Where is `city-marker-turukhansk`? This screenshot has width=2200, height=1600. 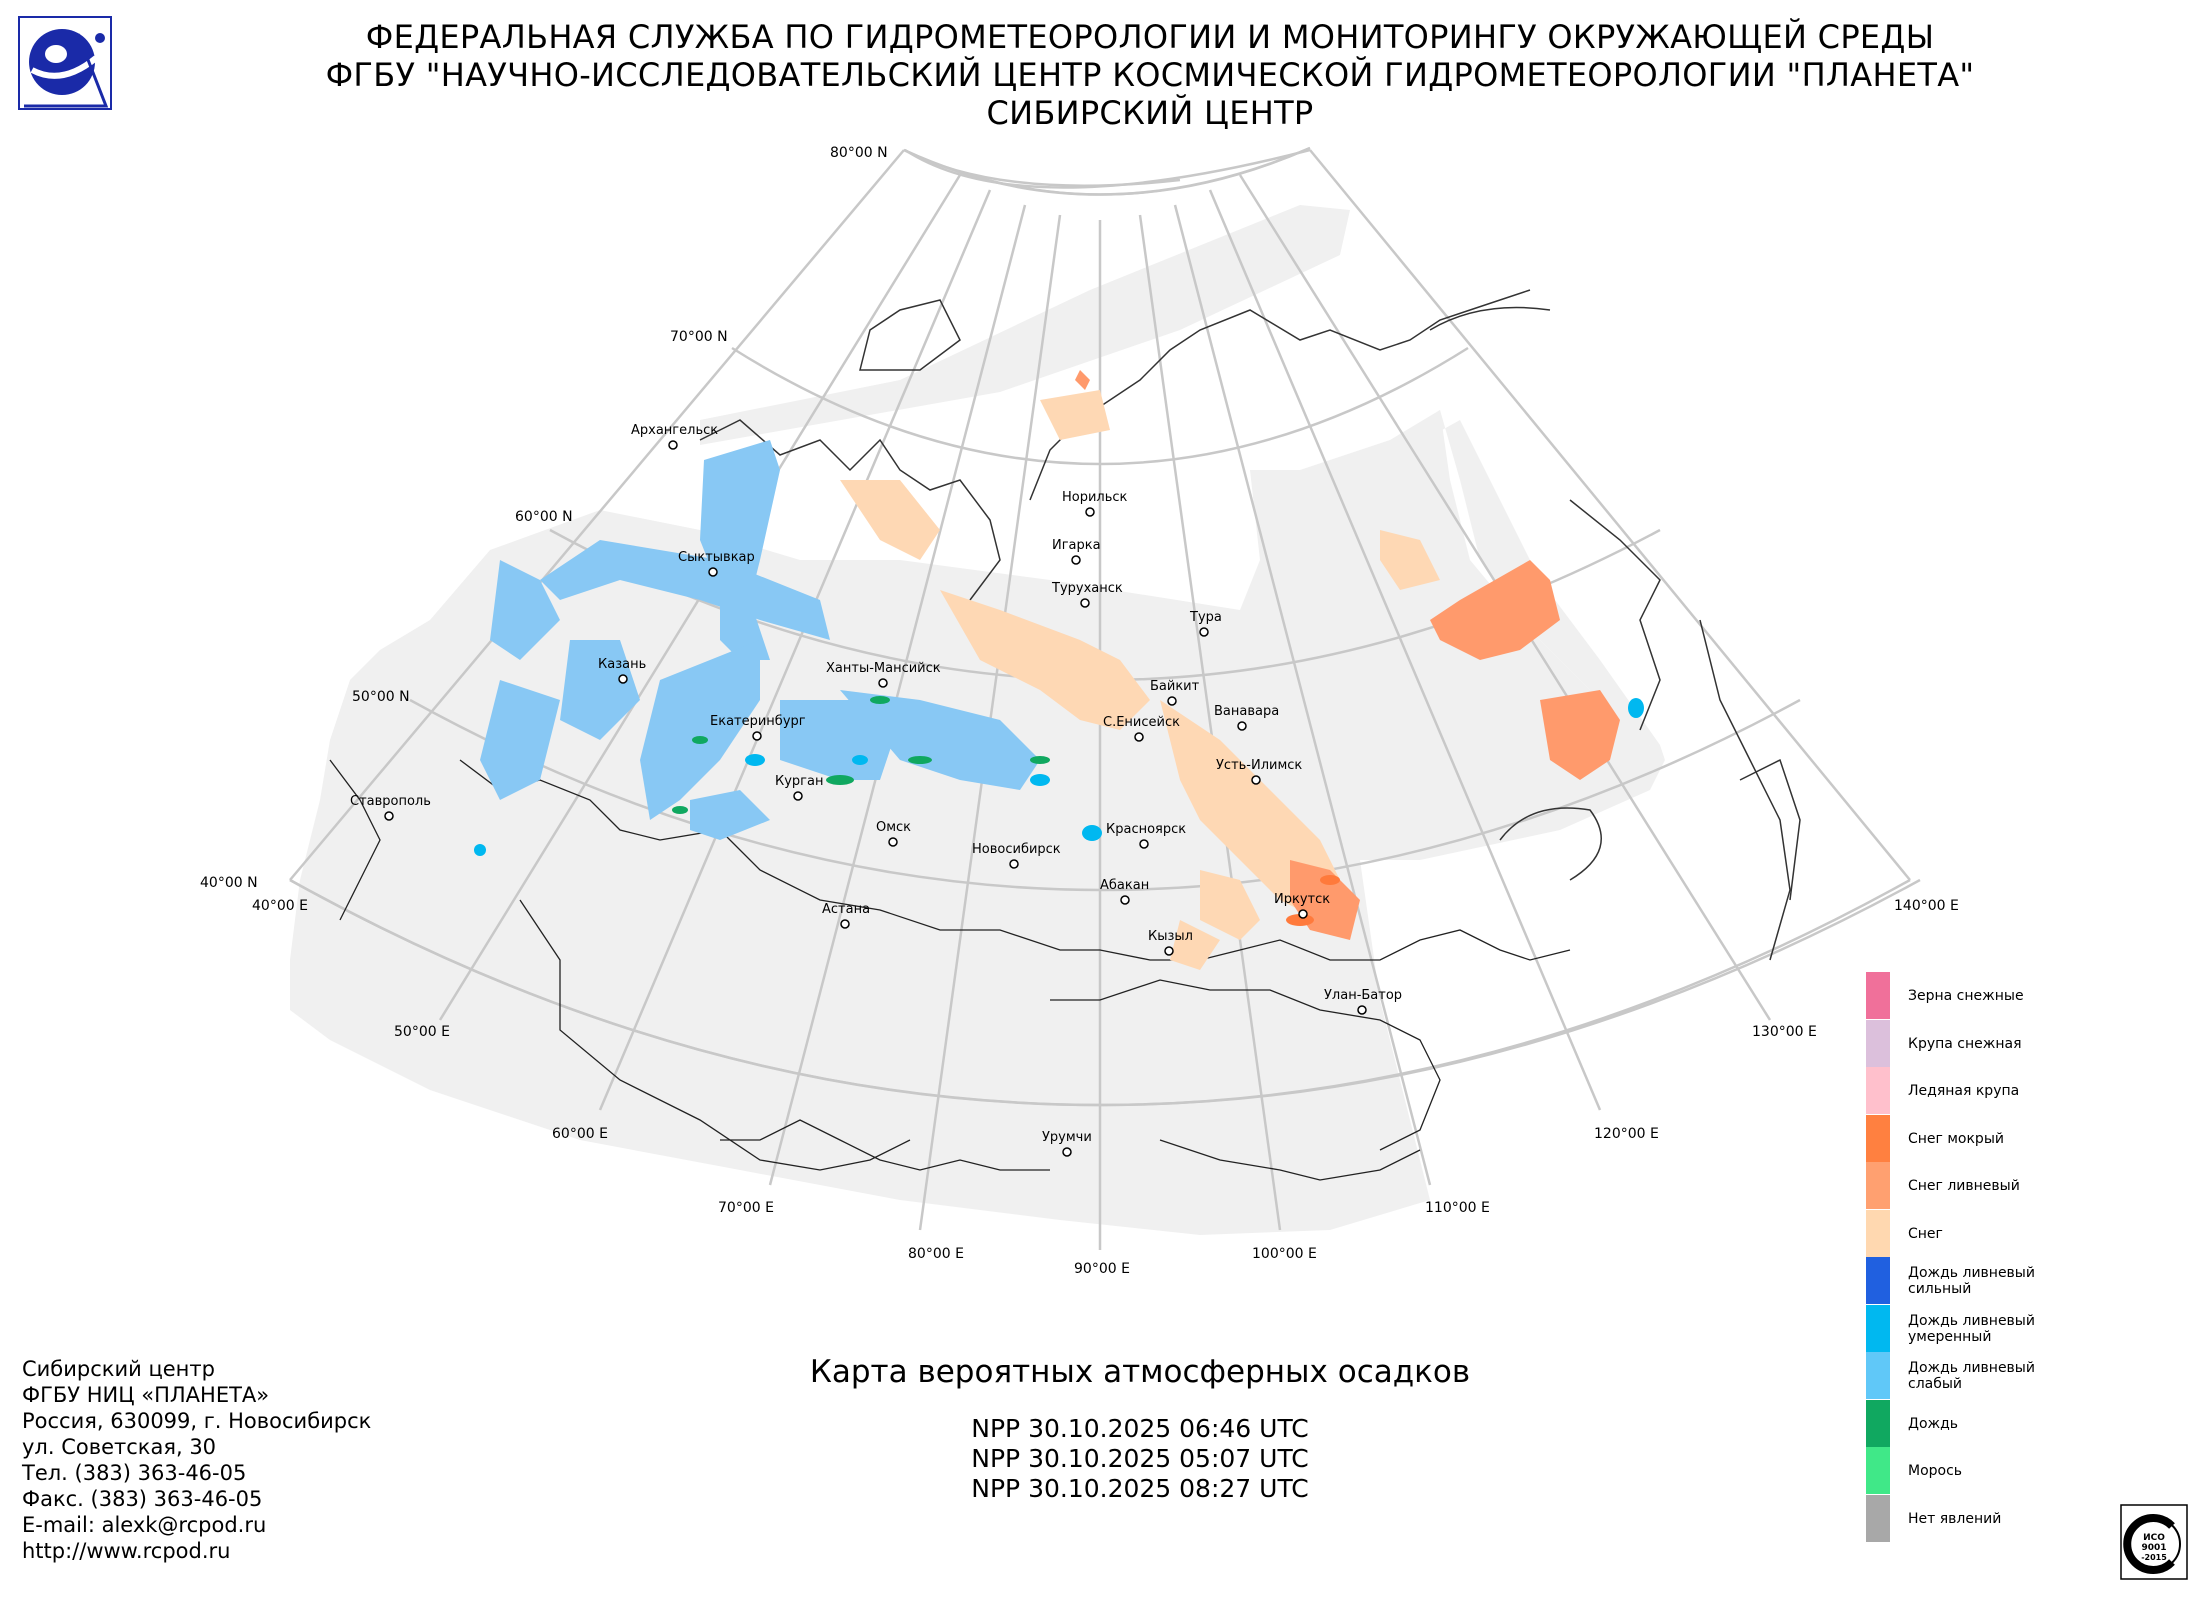 city-marker-turukhansk is located at coordinates (1085, 603).